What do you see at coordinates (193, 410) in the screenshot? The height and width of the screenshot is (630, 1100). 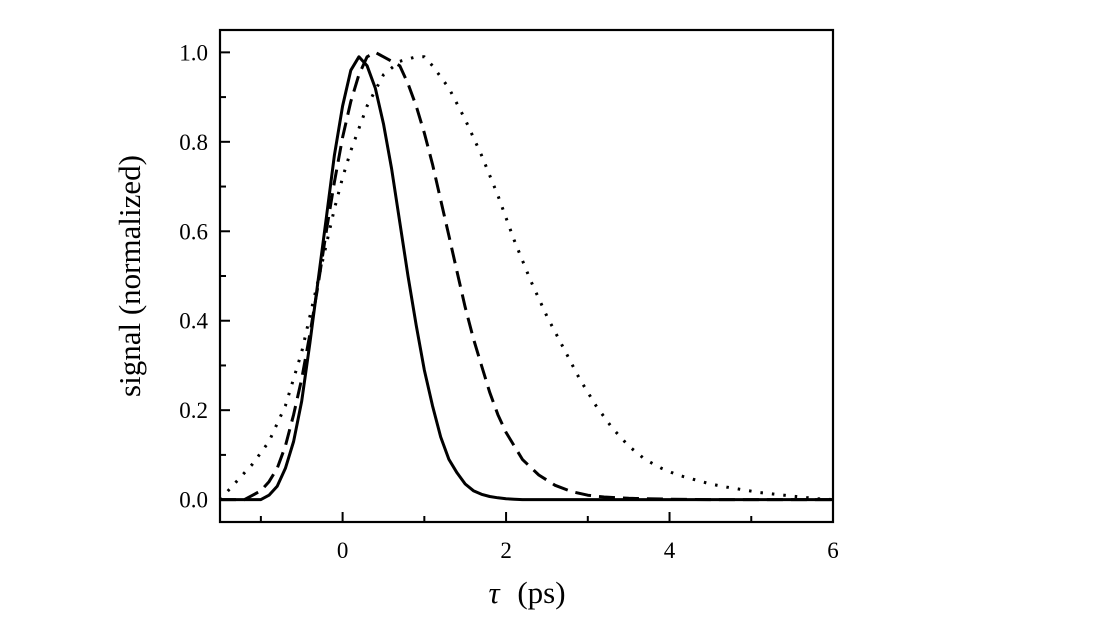 I see `y-tick-label: 0.2` at bounding box center [193, 410].